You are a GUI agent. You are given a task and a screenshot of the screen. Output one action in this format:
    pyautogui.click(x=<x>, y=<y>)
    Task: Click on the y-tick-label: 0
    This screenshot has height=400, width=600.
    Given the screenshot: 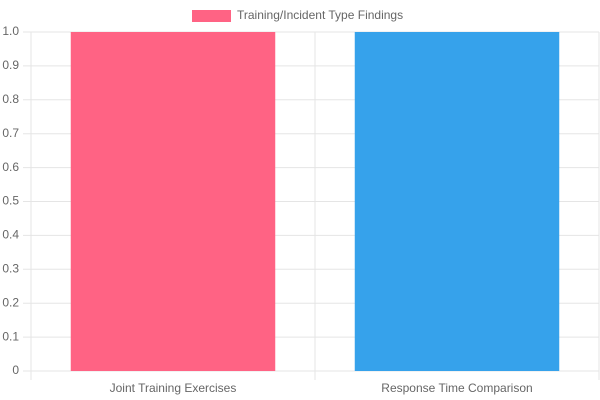 What is the action you would take?
    pyautogui.click(x=15, y=370)
    